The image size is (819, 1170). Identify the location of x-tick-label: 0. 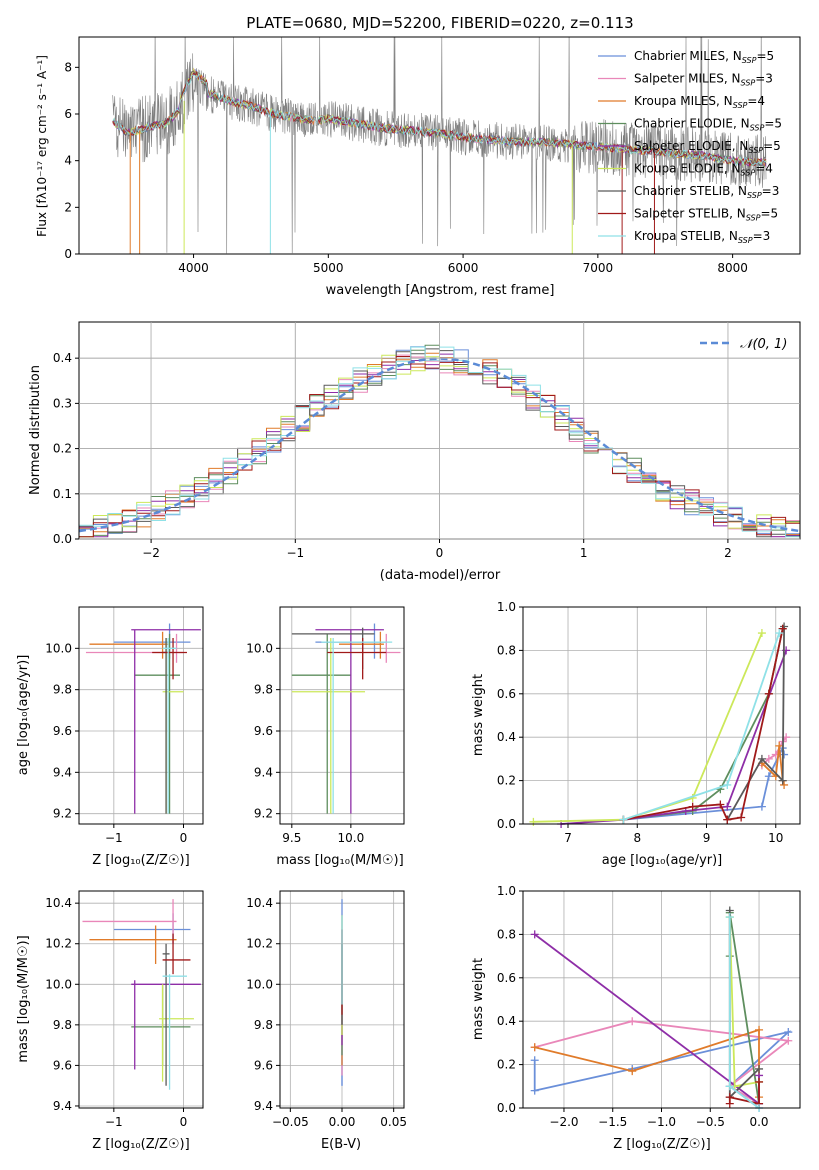
(184, 838).